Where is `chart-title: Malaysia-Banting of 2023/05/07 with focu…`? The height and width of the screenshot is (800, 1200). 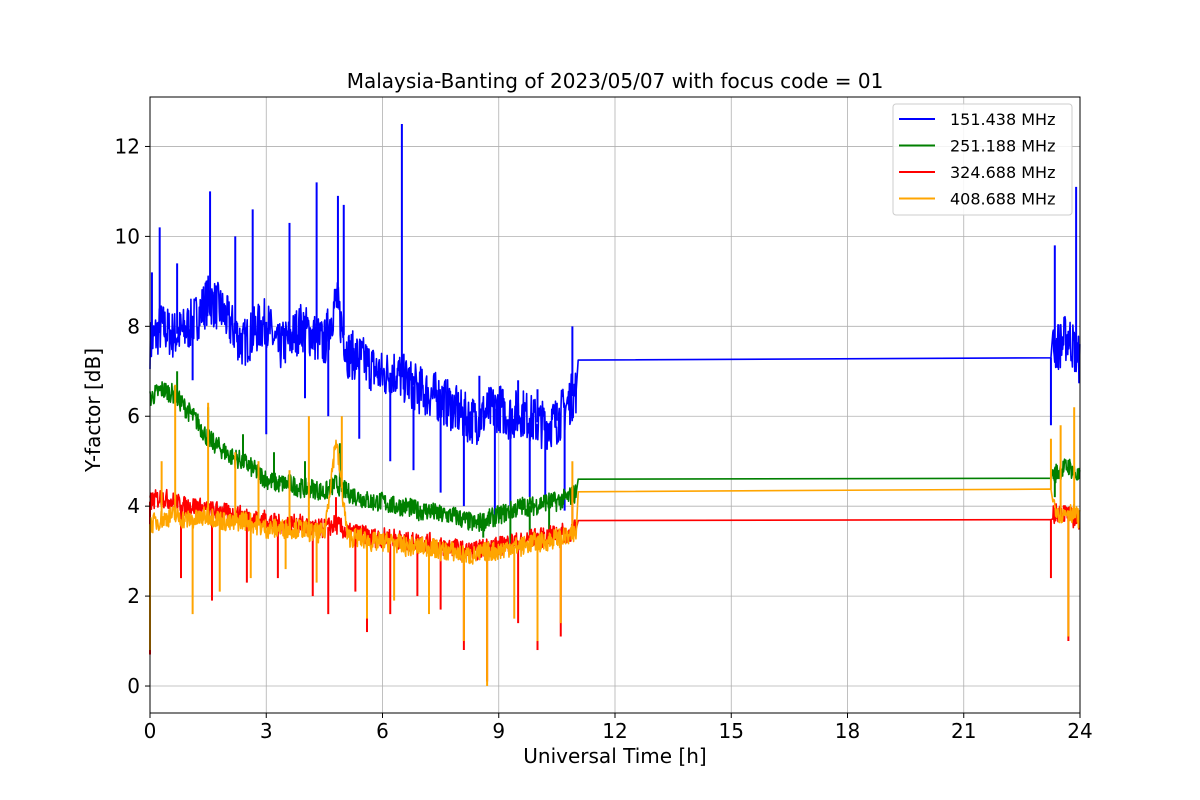 chart-title: Malaysia-Banting of 2023/05/07 with focu… is located at coordinates (615, 81).